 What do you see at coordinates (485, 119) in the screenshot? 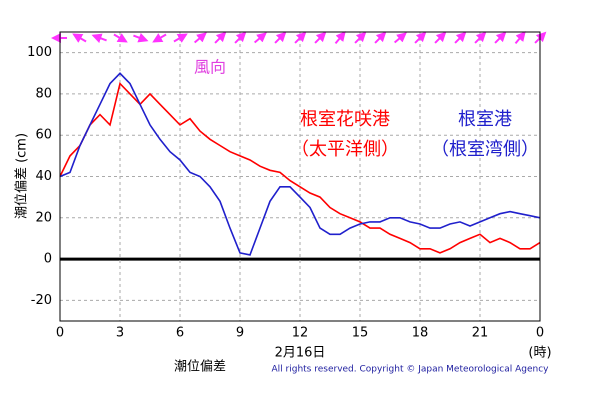
I see `annotation: 根室港` at bounding box center [485, 119].